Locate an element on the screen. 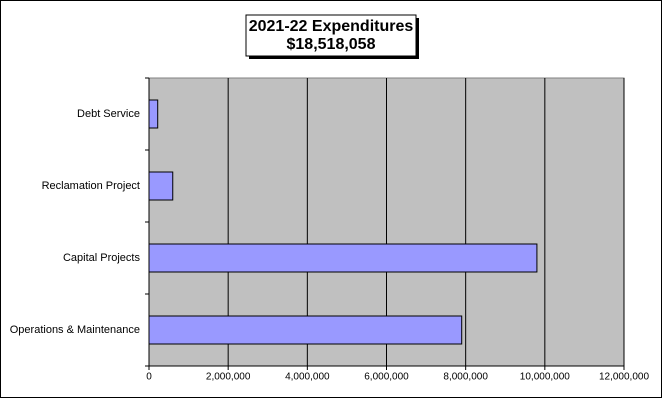 The image size is (664, 405). x-tick-label: 12,000,000 is located at coordinates (624, 377).